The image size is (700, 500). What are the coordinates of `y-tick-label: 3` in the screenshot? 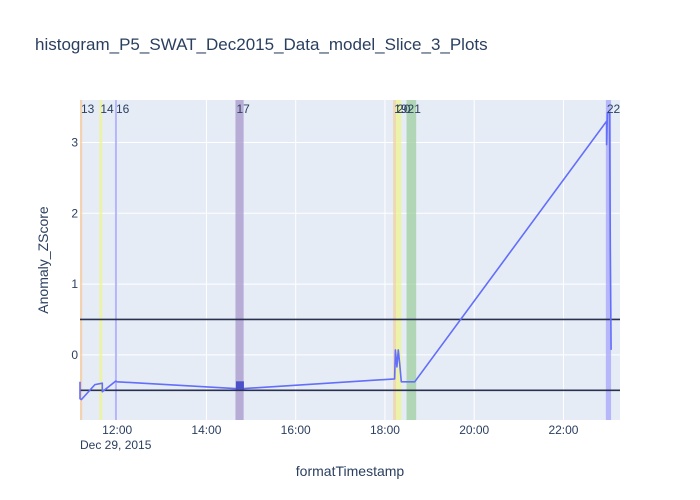 It's located at (74, 142).